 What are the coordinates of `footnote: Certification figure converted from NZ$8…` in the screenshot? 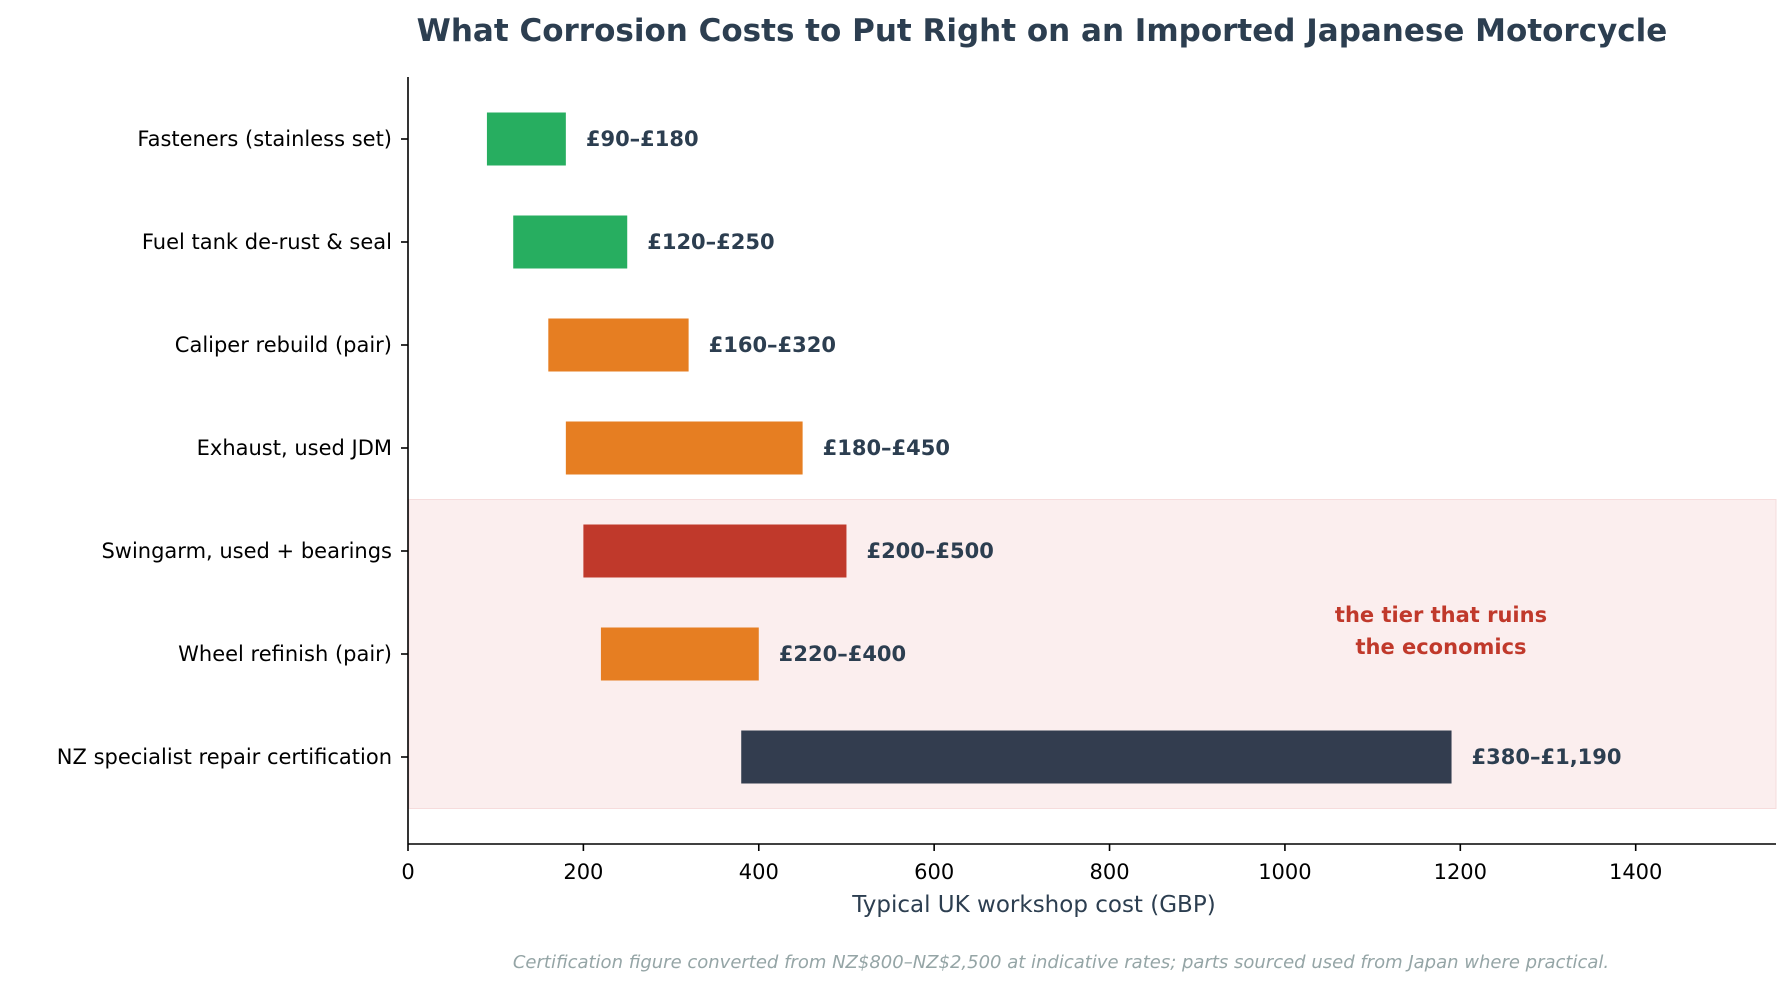 It's located at (1061, 962).